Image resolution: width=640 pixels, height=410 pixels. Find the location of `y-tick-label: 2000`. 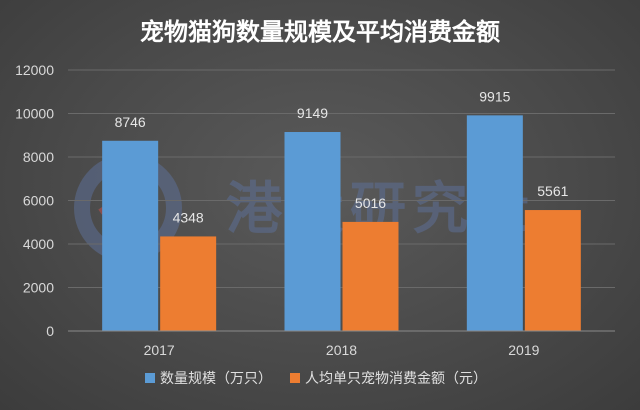

y-tick-label: 2000 is located at coordinates (38, 288).